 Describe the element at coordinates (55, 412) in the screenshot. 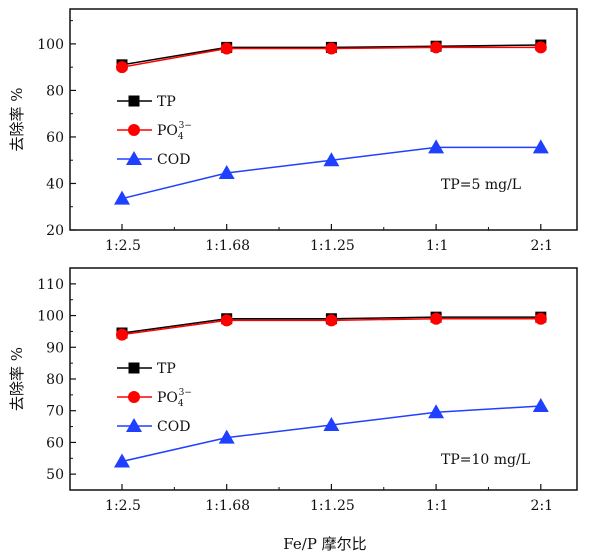

I see `y-tick-label: 70` at that location.